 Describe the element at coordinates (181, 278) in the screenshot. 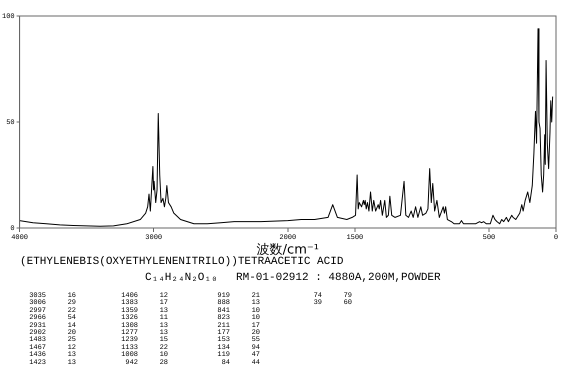

I see `text: C₁₄H₂₄N₂O₁₀` at that location.